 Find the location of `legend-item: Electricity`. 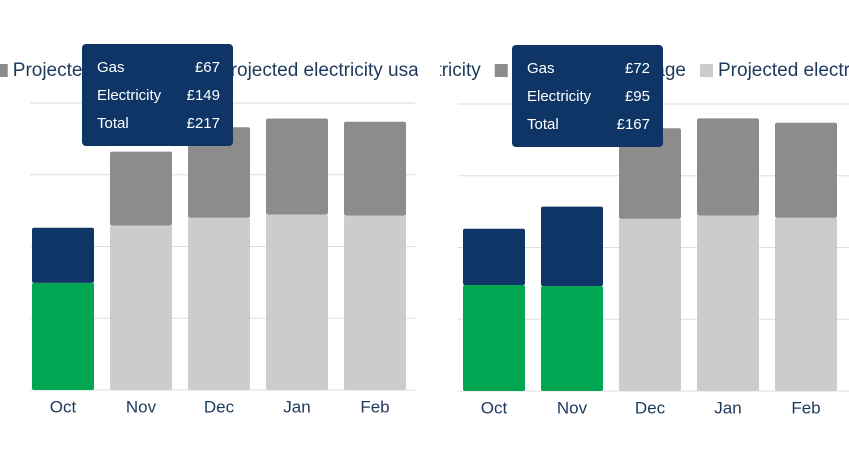

legend-item: Electricity is located at coordinates (440, 70).